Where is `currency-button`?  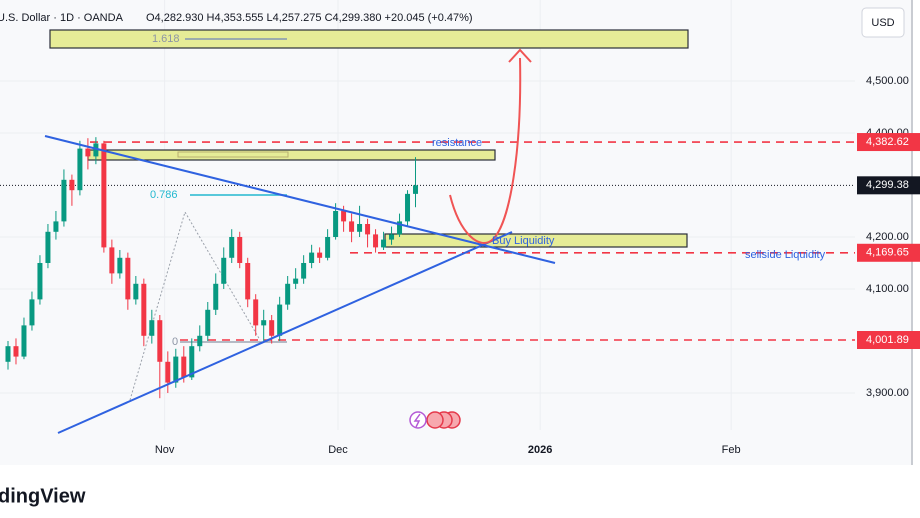
currency-button is located at coordinates (883, 22).